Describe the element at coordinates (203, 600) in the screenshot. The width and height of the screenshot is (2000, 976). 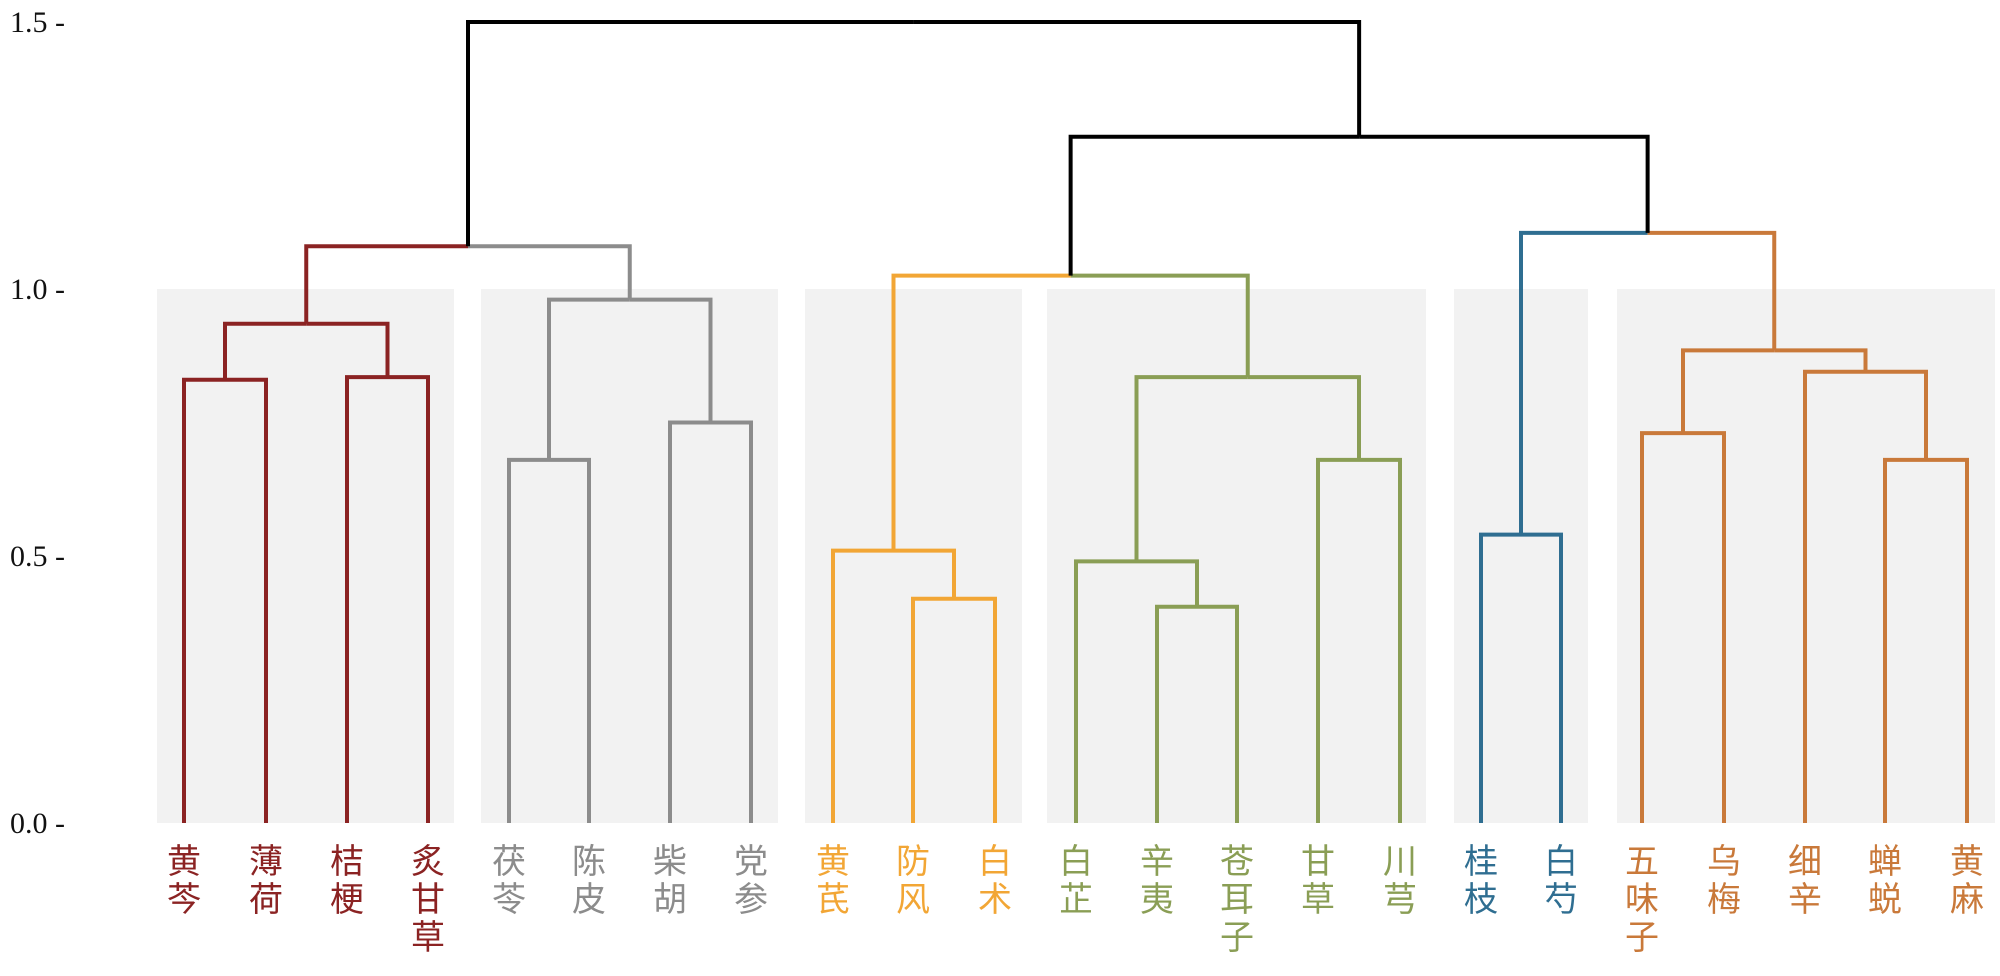
I see `dendrogram-link-m1-left` at that location.